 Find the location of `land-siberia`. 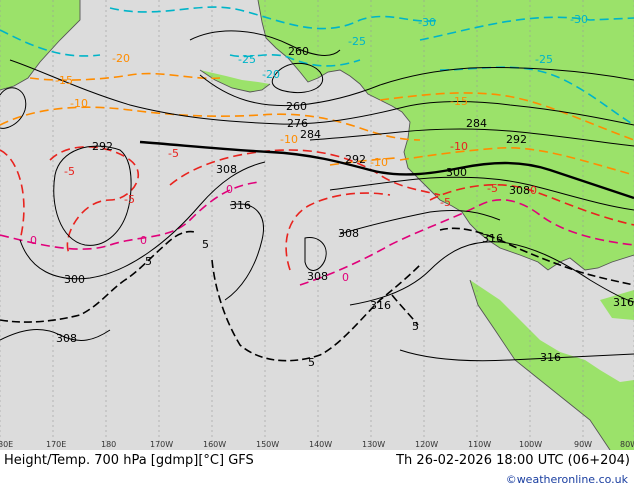

land-siberia is located at coordinates (40, 45).